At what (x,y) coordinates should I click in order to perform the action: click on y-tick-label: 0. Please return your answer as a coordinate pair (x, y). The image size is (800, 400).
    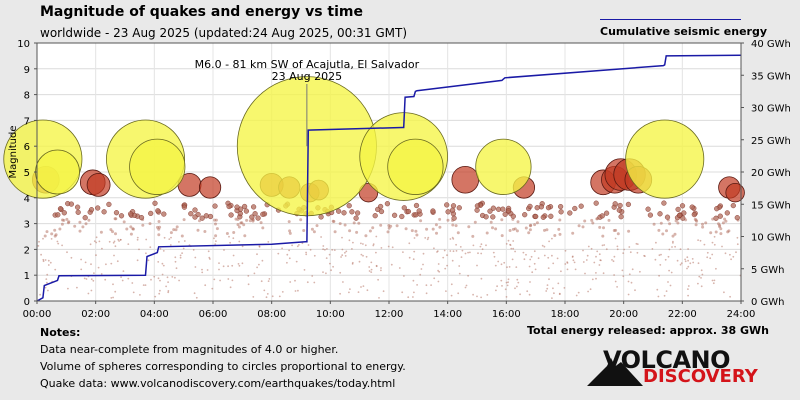
    Looking at the image, I should click on (27, 302).